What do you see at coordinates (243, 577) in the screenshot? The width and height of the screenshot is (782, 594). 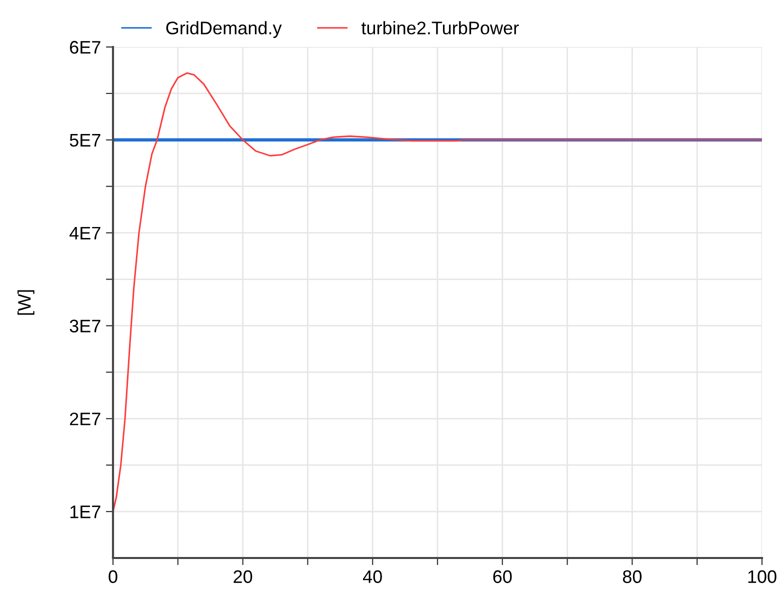 I see `x-tick-label: 20` at bounding box center [243, 577].